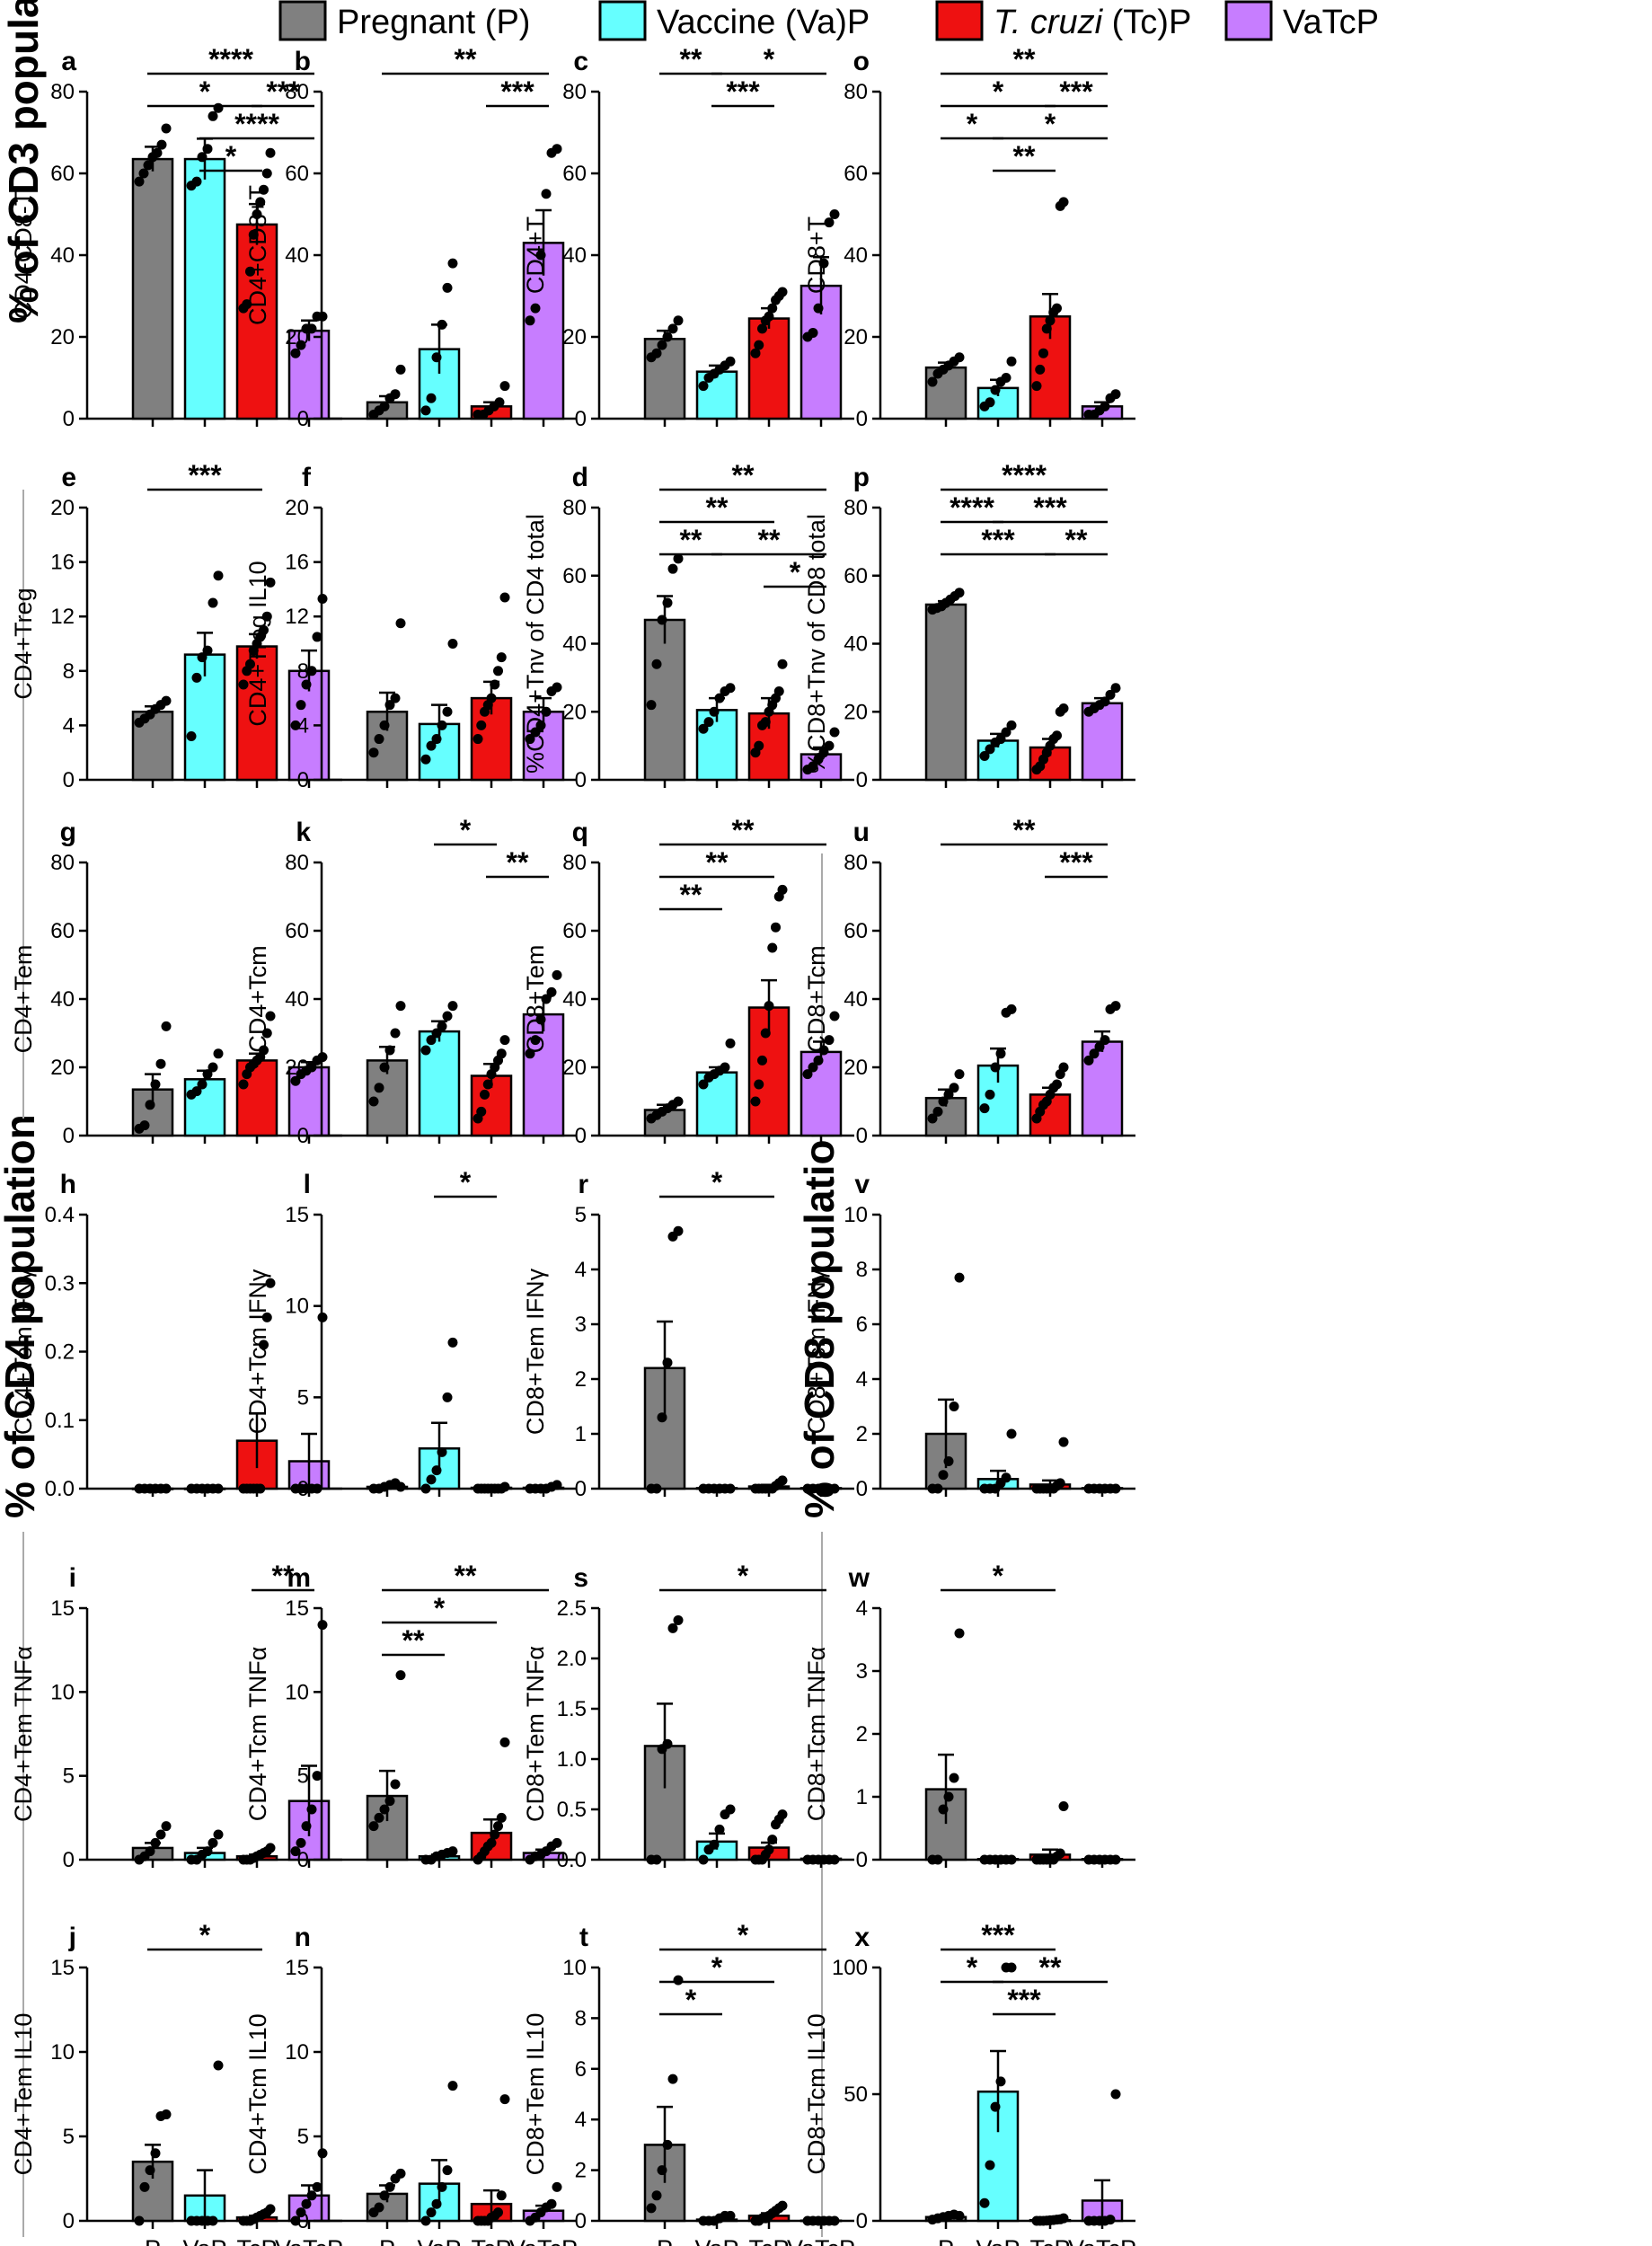 The height and width of the screenshot is (2246, 1652). Describe the element at coordinates (466, 59) in the screenshot. I see `sig-label-b-0: **` at that location.